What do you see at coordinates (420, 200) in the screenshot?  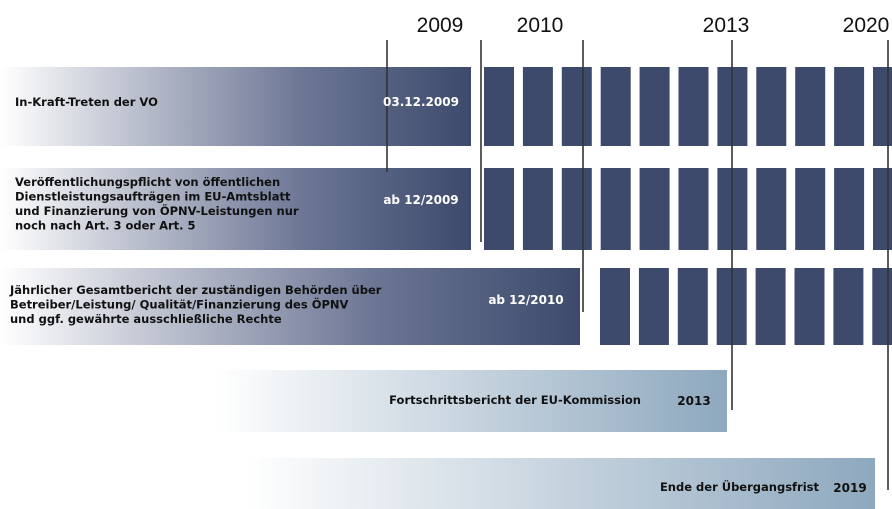 I see `date: ab 12/2009` at bounding box center [420, 200].